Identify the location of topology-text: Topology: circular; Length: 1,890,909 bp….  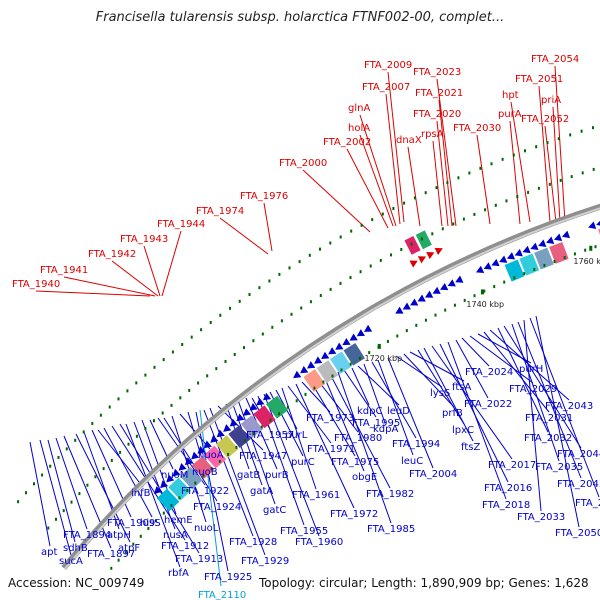
(424, 583).